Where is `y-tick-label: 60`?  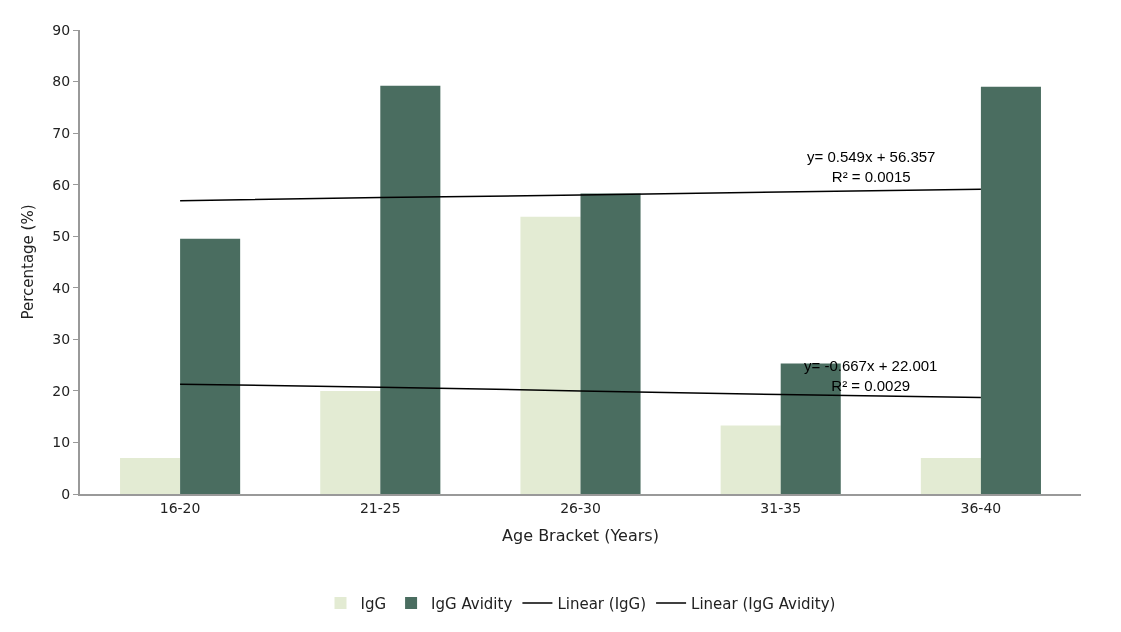
y-tick-label: 60 is located at coordinates (61, 184).